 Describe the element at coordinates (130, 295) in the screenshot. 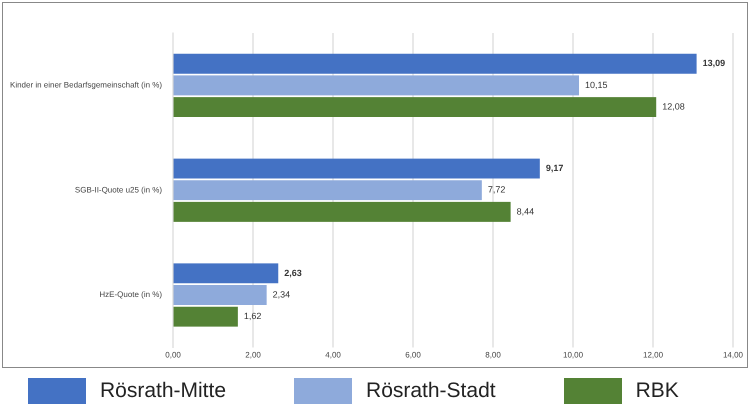

I see `y-tick-label: HzE-Quote (in %)` at that location.